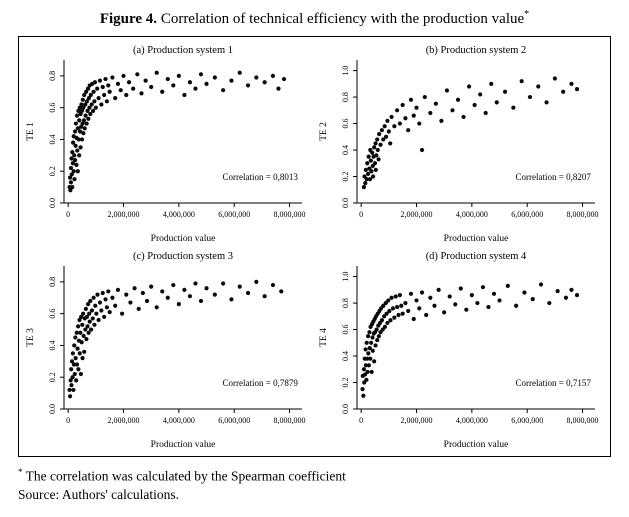  What do you see at coordinates (324, 337) in the screenshot?
I see `y-axis-title: TE 4` at bounding box center [324, 337].